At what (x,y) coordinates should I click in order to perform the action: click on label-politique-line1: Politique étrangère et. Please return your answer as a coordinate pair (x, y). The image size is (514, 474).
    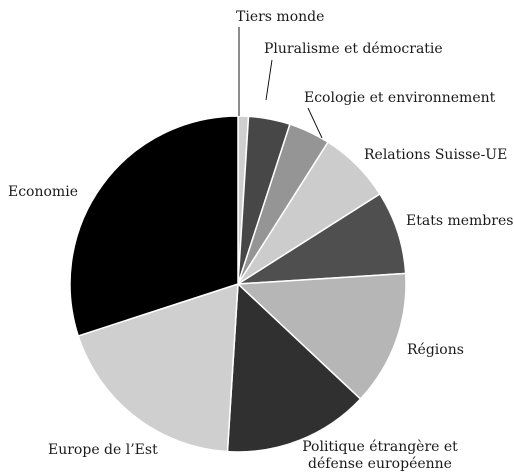
    Looking at the image, I should click on (380, 447).